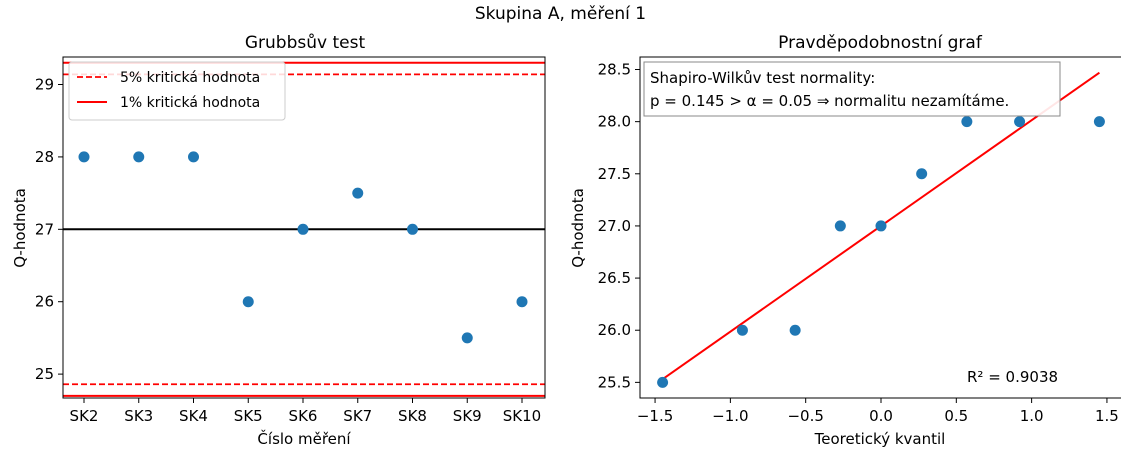 This screenshot has height=450, width=1121. I want to click on legend-1pct-label: 1% kritická hodnota, so click(190, 103).